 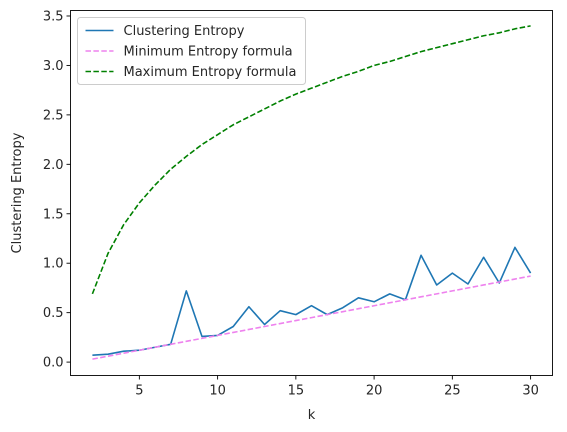 What do you see at coordinates (312, 415) in the screenshot?
I see `x-axis-label: k` at bounding box center [312, 415].